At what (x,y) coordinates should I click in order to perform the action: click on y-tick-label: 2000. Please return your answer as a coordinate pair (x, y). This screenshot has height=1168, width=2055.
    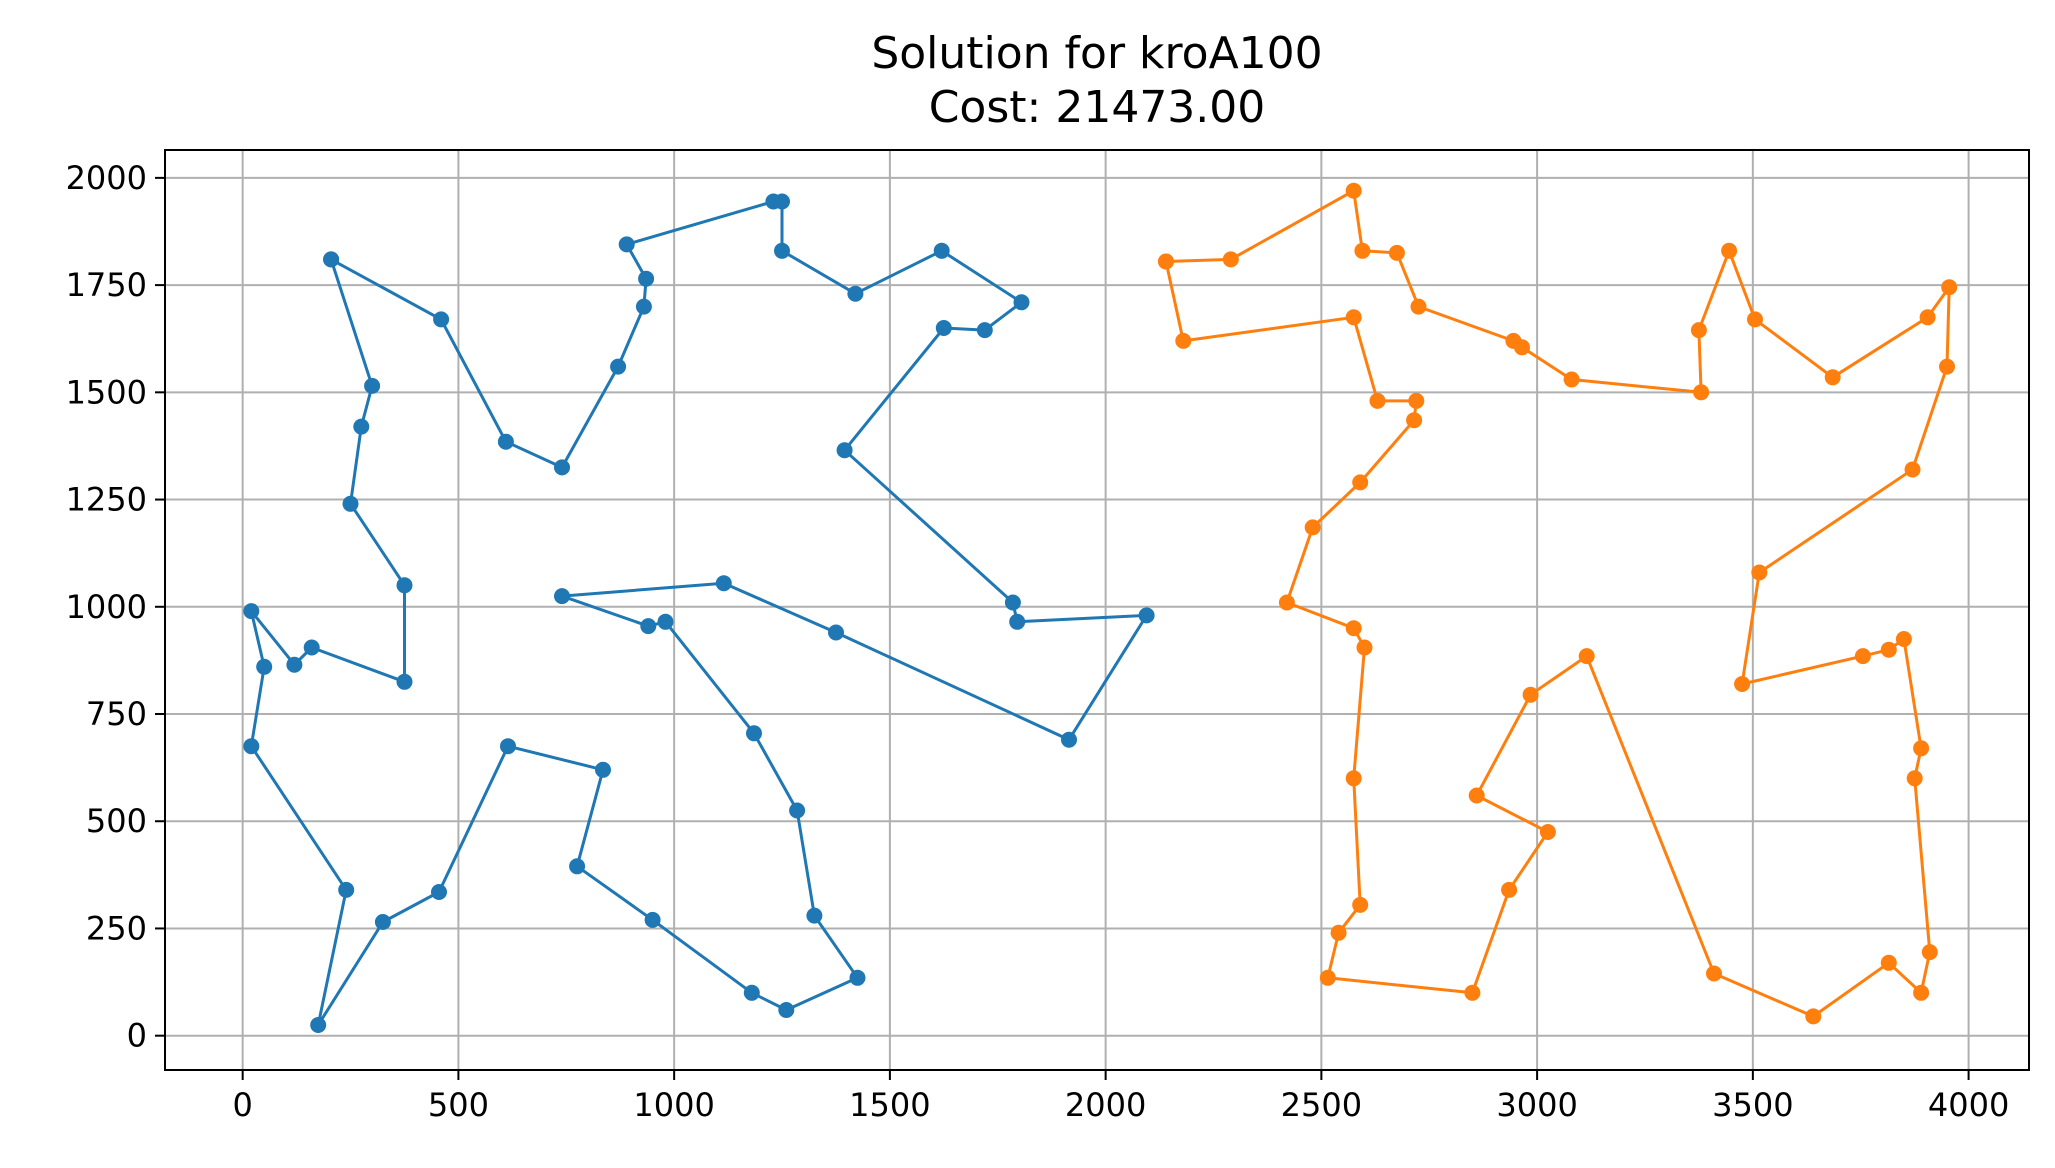
    Looking at the image, I should click on (106, 178).